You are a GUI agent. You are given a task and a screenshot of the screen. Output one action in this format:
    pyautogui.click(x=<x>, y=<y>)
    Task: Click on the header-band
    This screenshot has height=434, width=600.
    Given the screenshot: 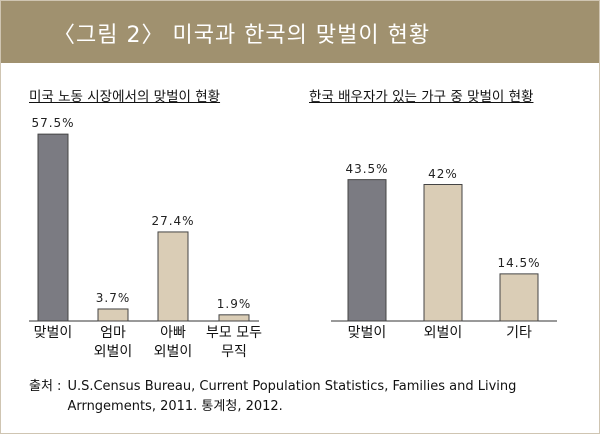 What is the action you would take?
    pyautogui.click(x=300, y=32)
    